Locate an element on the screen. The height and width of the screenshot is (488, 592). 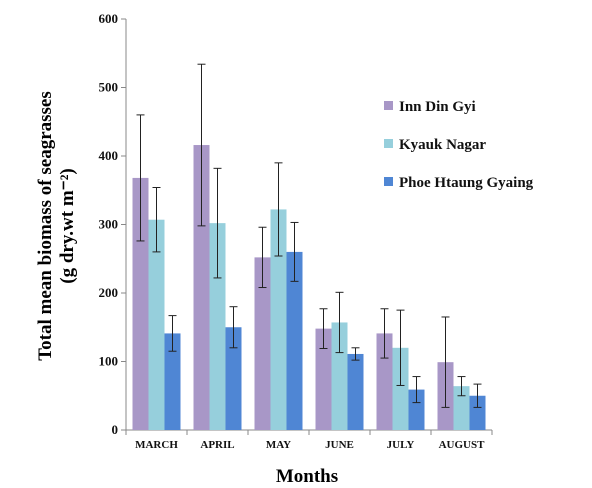
legend: Inn Din Gyi Kyauk Nagar Phoe Htaung Gyaing is located at coordinates (459, 145).